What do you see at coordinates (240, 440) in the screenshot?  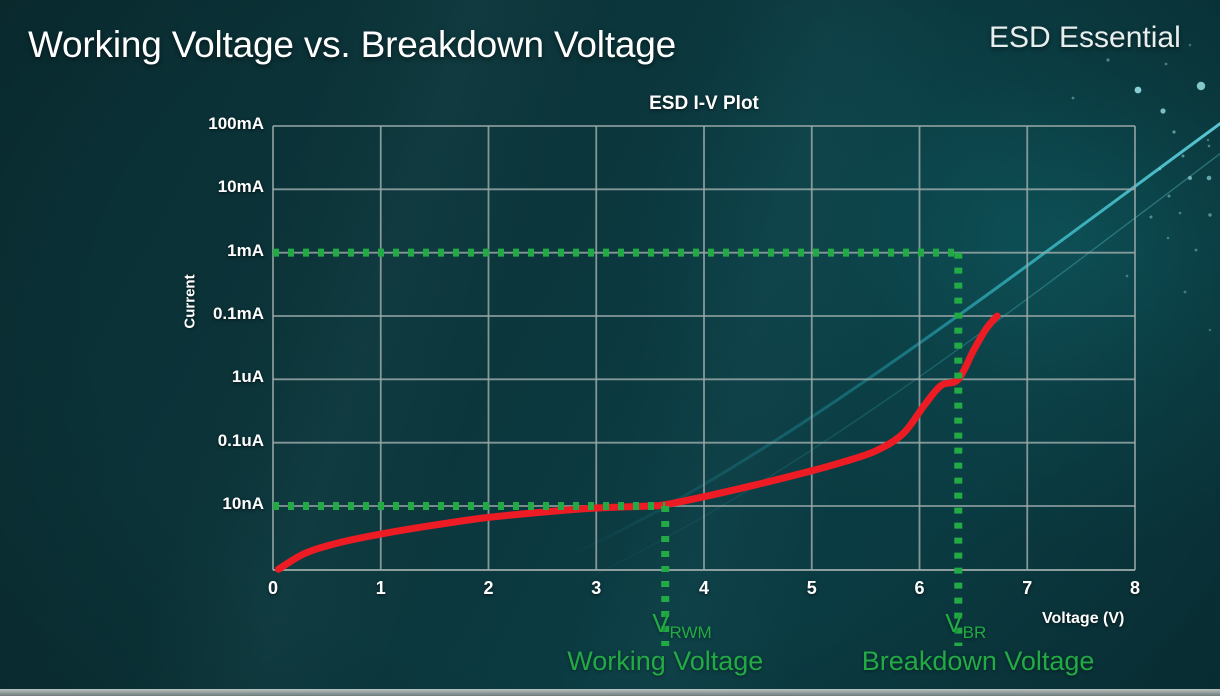 I see `y-axis-tick-label: 0.1uA` at bounding box center [240, 440].